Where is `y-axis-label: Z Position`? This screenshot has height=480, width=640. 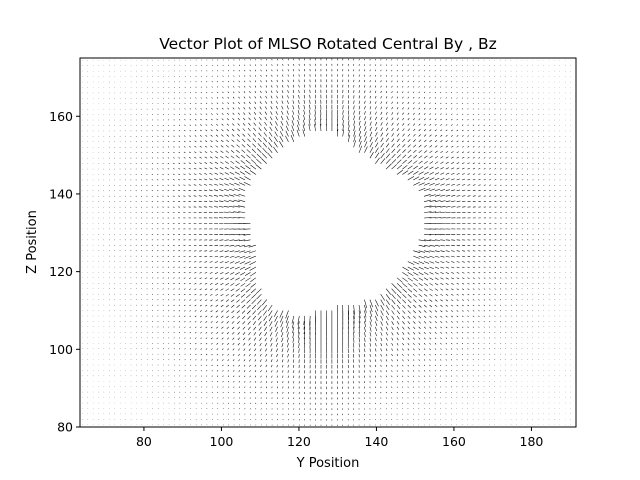 y-axis-label: Z Position is located at coordinates (32, 242).